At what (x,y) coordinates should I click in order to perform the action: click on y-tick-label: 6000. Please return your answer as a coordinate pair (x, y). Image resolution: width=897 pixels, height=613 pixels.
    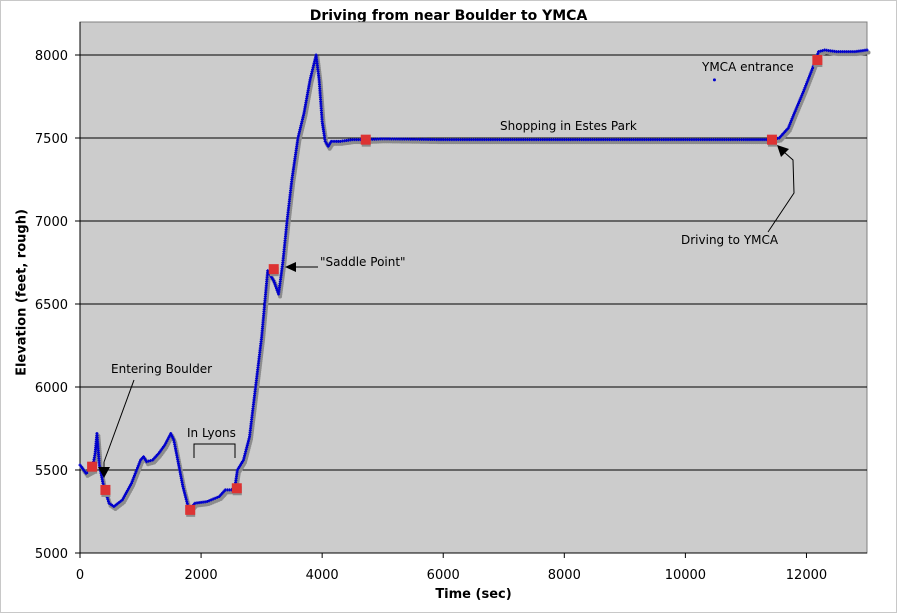
    Looking at the image, I should click on (51, 388).